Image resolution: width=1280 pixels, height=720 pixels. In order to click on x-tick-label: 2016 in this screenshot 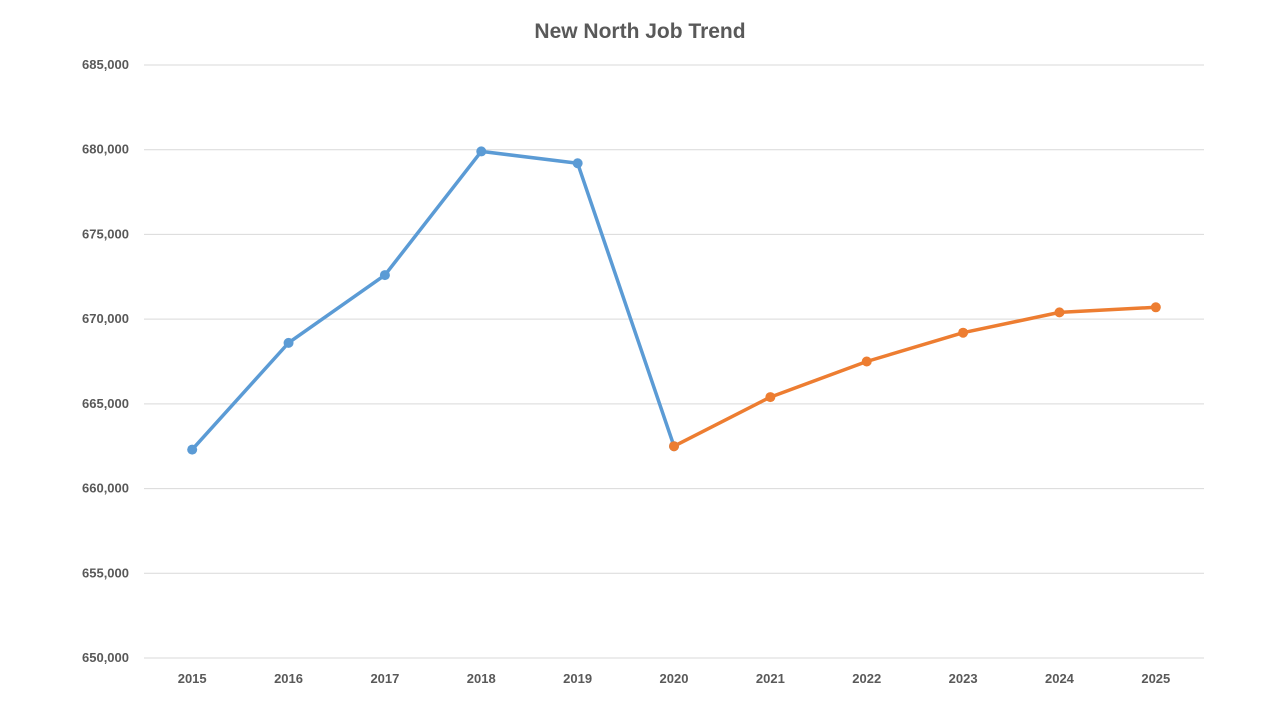, I will do `click(288, 678)`.